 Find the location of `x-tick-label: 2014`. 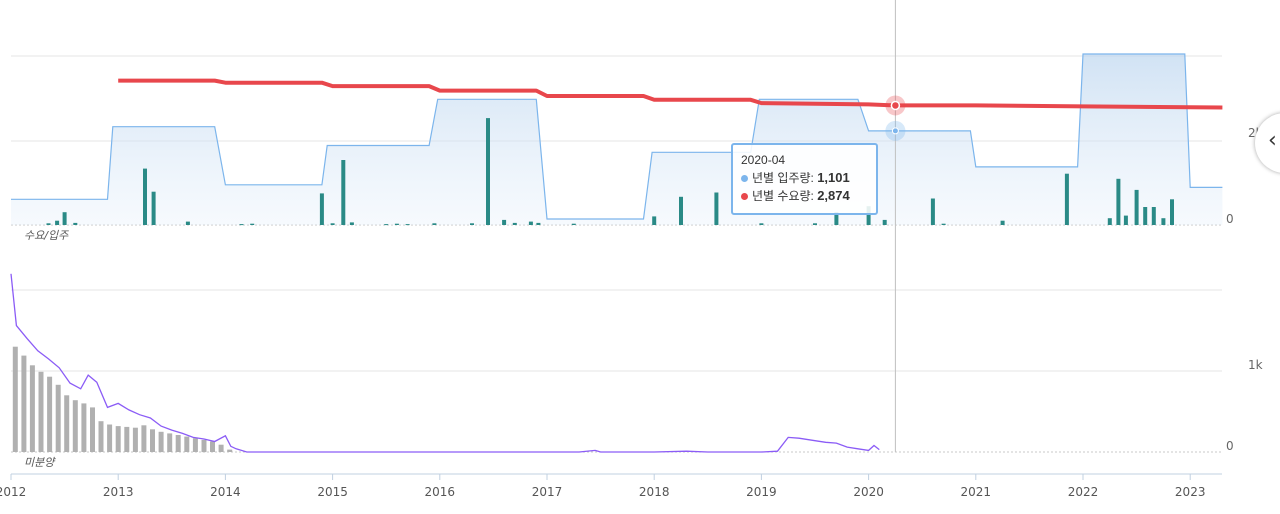

x-tick-label: 2014 is located at coordinates (225, 492).